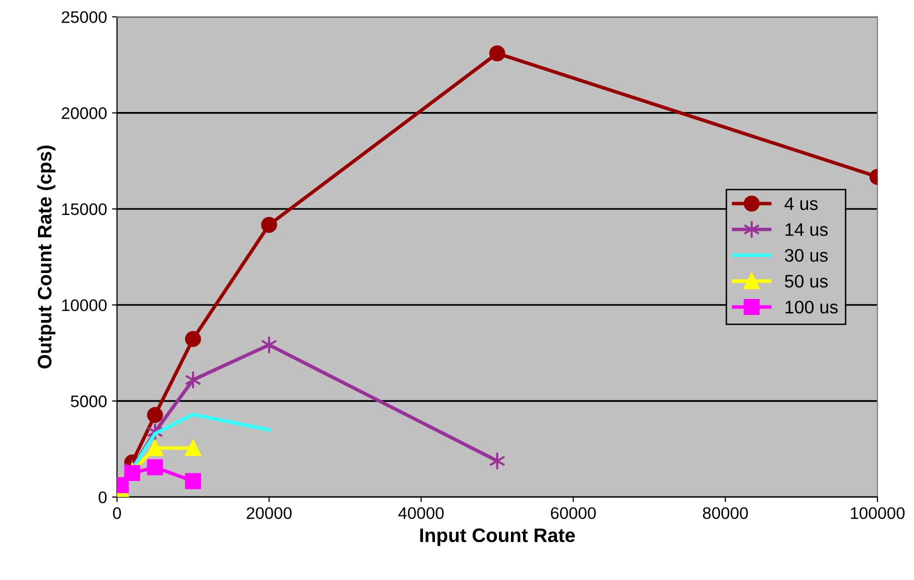 The height and width of the screenshot is (580, 914). I want to click on legend-label: 14 us, so click(807, 229).